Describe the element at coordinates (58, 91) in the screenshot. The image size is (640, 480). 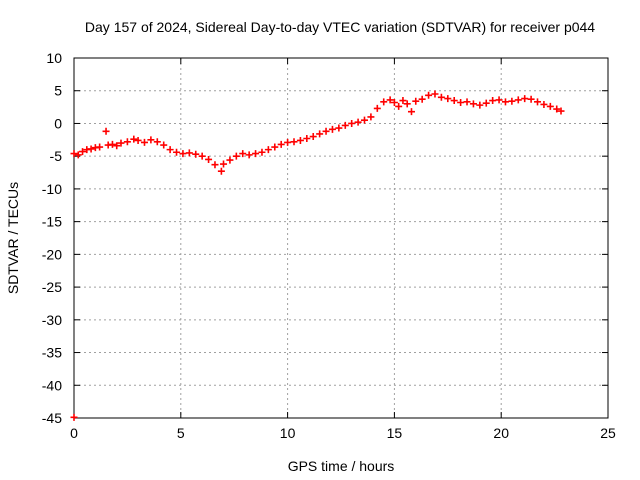
I see `y-tick-label: 5` at that location.